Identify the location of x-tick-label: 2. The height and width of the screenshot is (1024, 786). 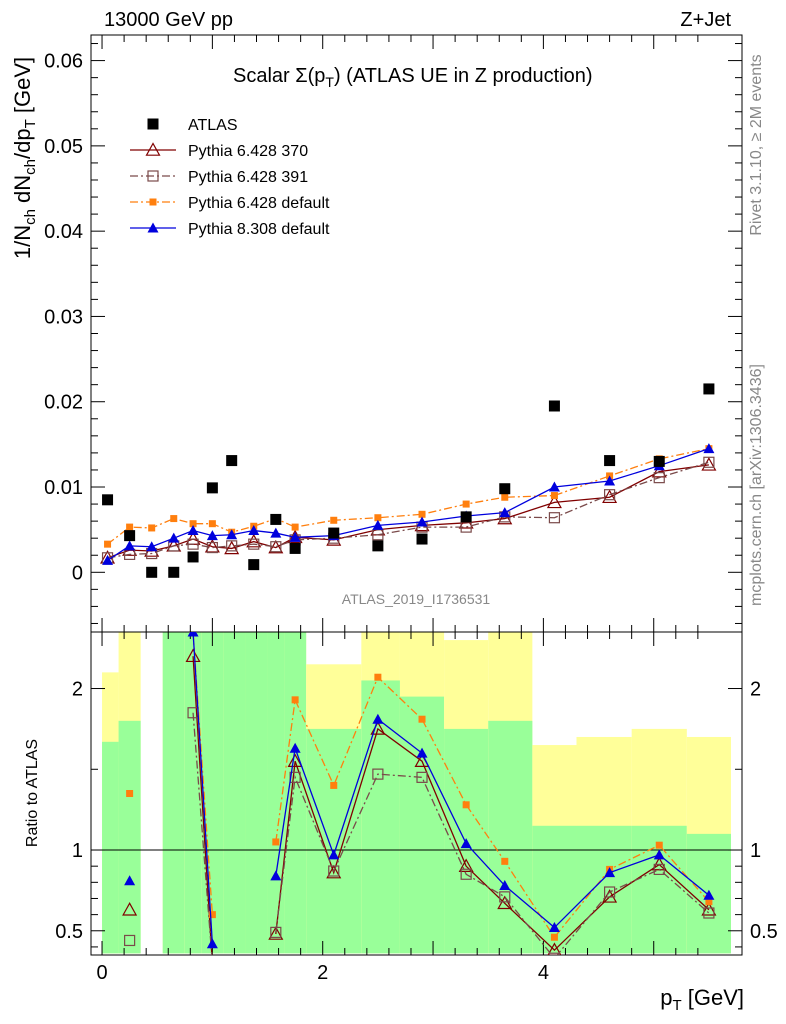
(322, 973).